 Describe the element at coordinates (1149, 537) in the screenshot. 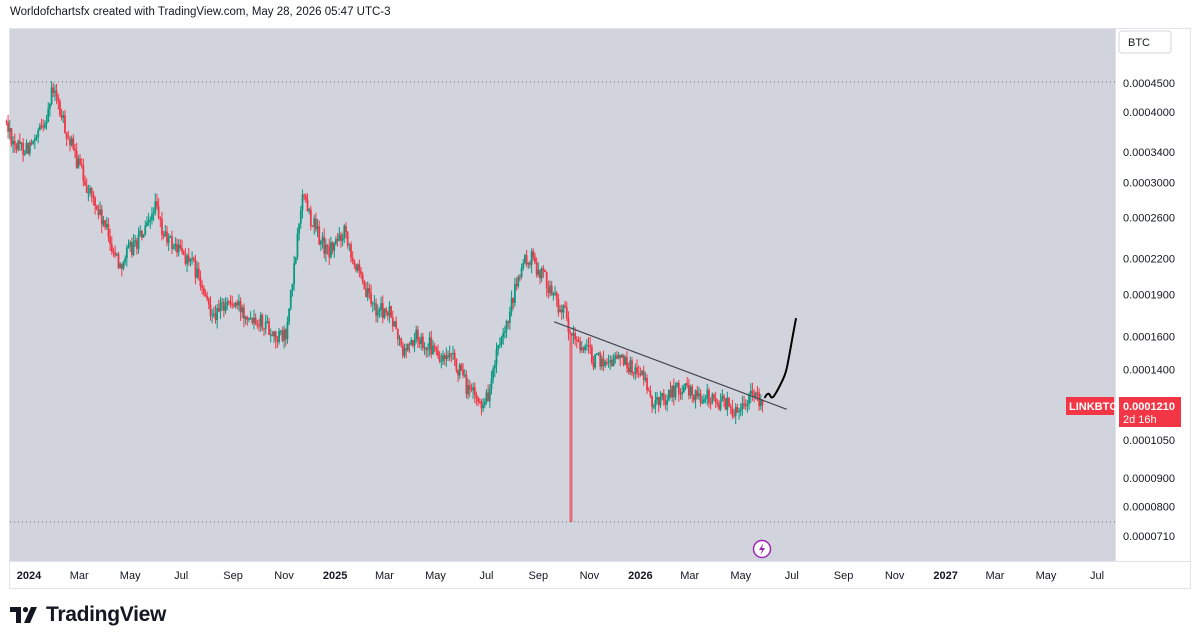

I see `price-tick-label: 0.0000710` at that location.